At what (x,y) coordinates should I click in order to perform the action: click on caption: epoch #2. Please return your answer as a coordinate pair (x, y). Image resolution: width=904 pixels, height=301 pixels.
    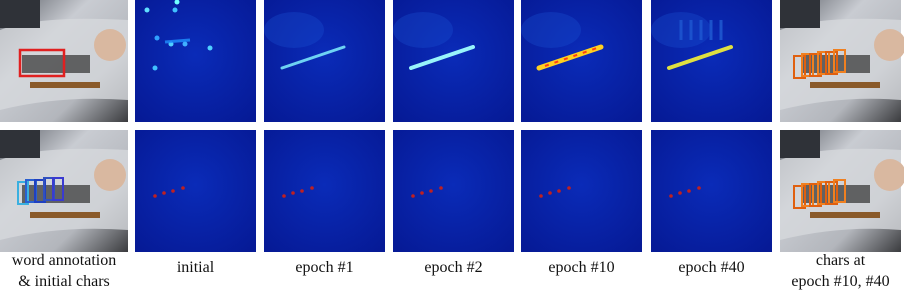
    Looking at the image, I should click on (453, 267).